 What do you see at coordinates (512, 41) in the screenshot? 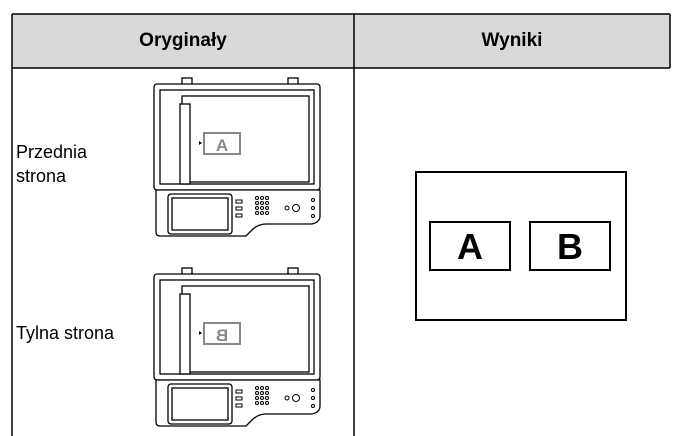
I see `header-results: Wyniki` at bounding box center [512, 41].